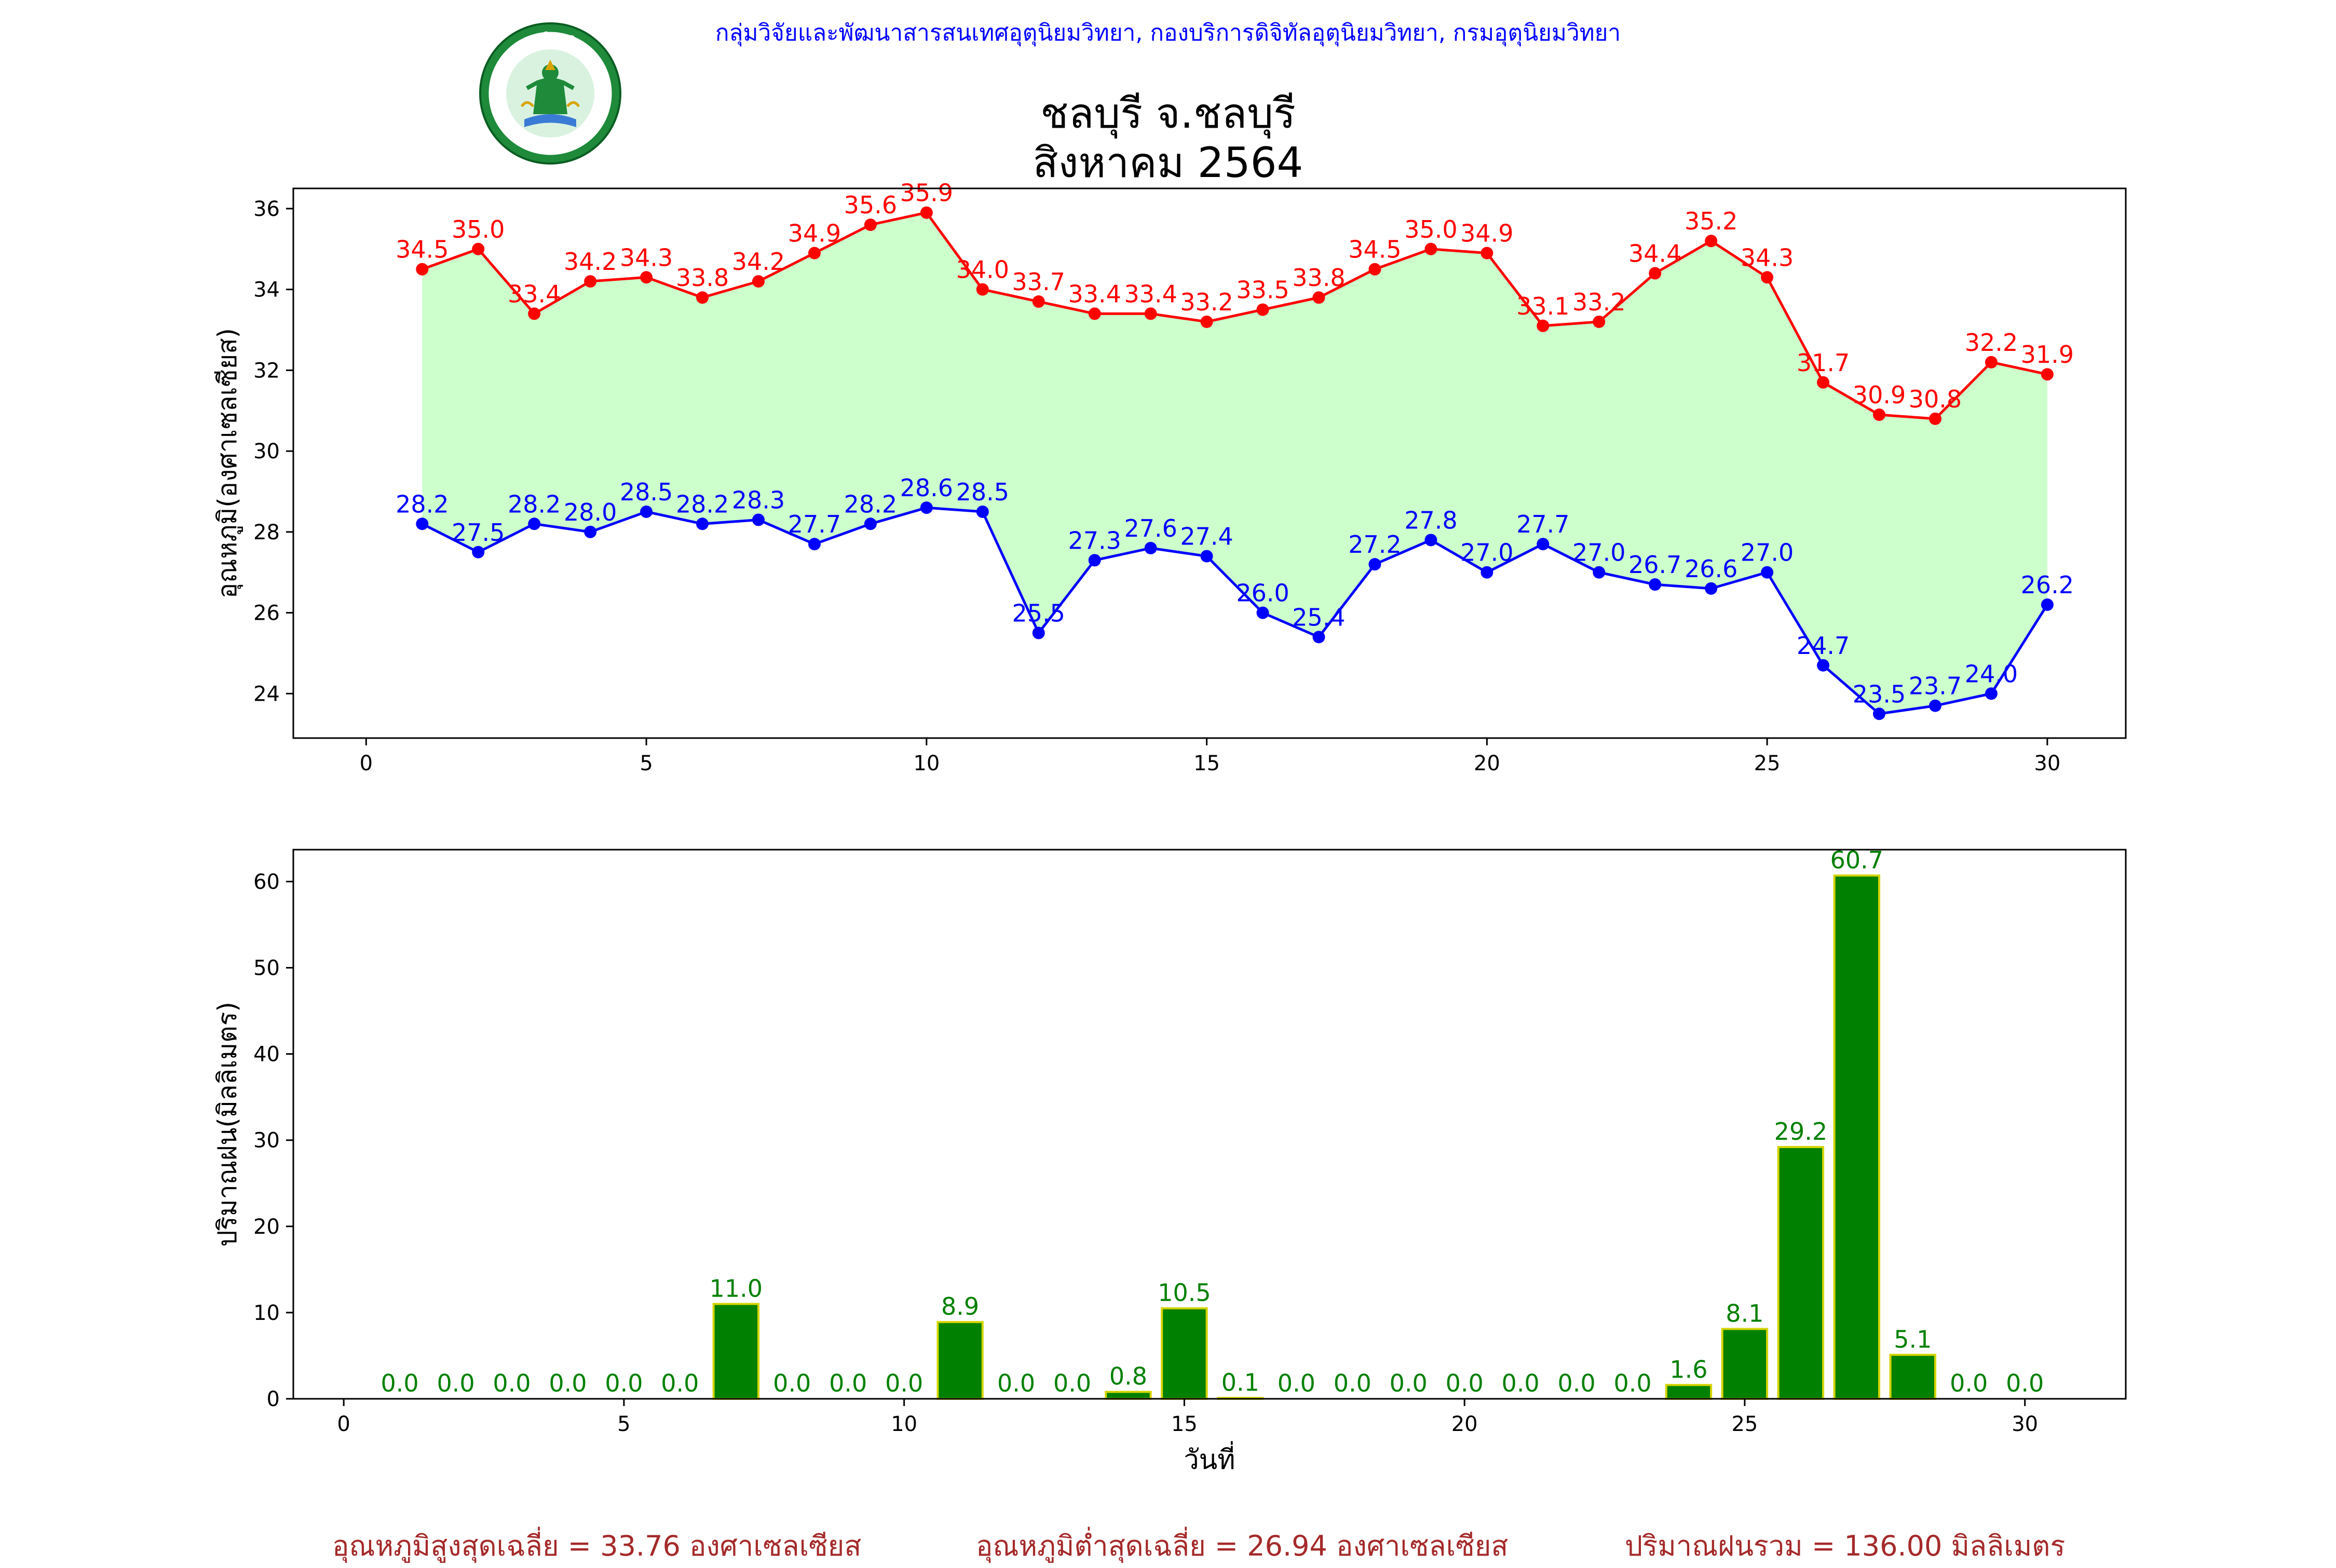 The width and height of the screenshot is (2336, 1568). I want to click on temperature-x-axis: 0 5 10 15 20 25 30, so click(1210, 756).